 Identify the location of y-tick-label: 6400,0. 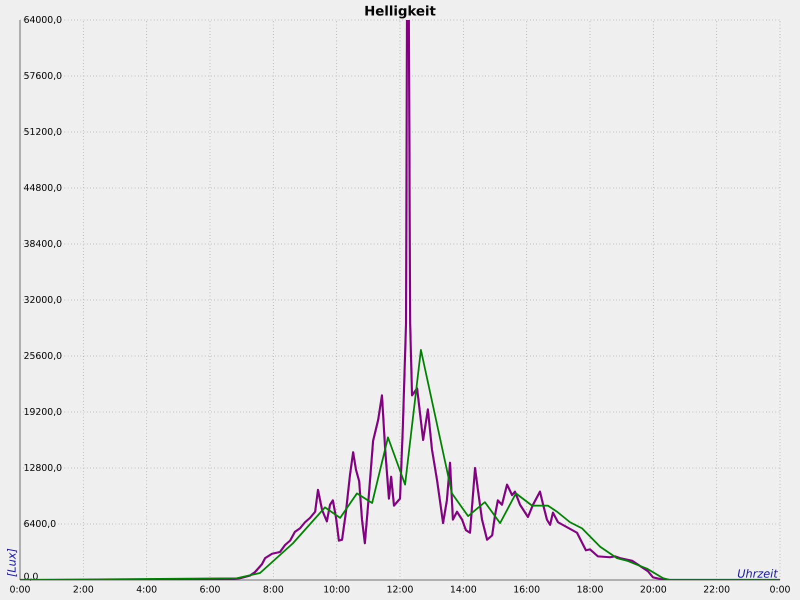
(40, 524).